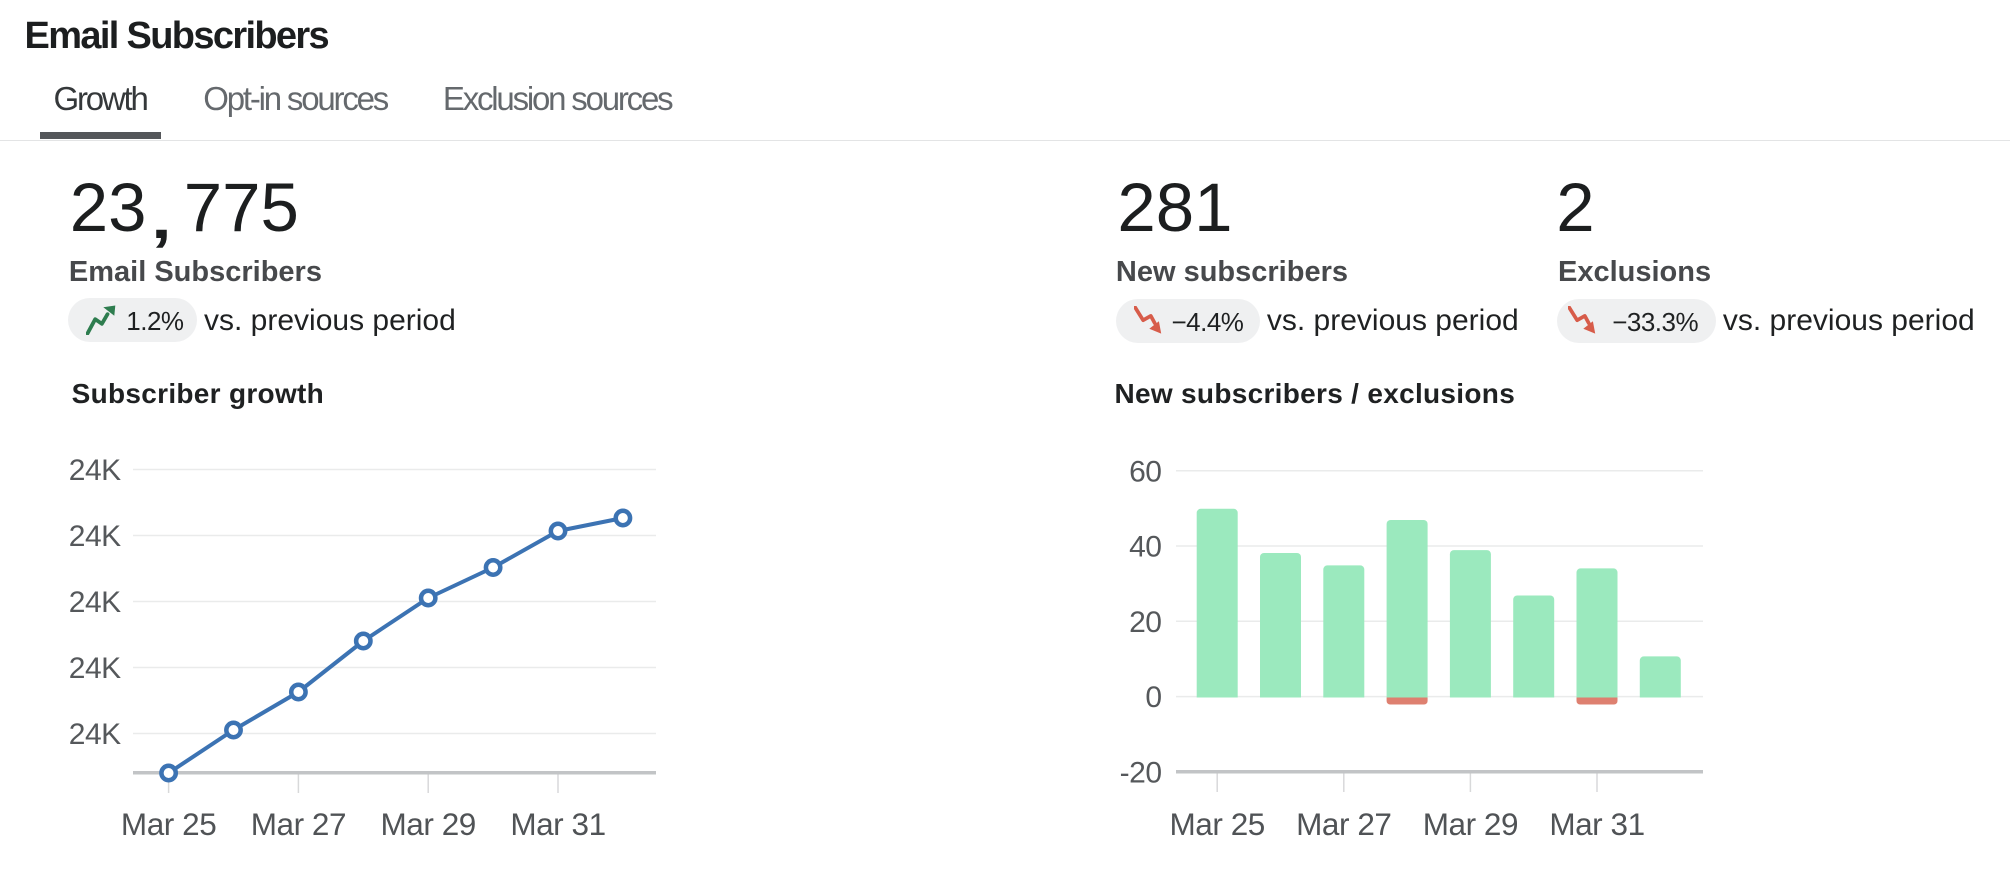 The width and height of the screenshot is (2010, 878). I want to click on svg-text: -20, so click(1141, 772).